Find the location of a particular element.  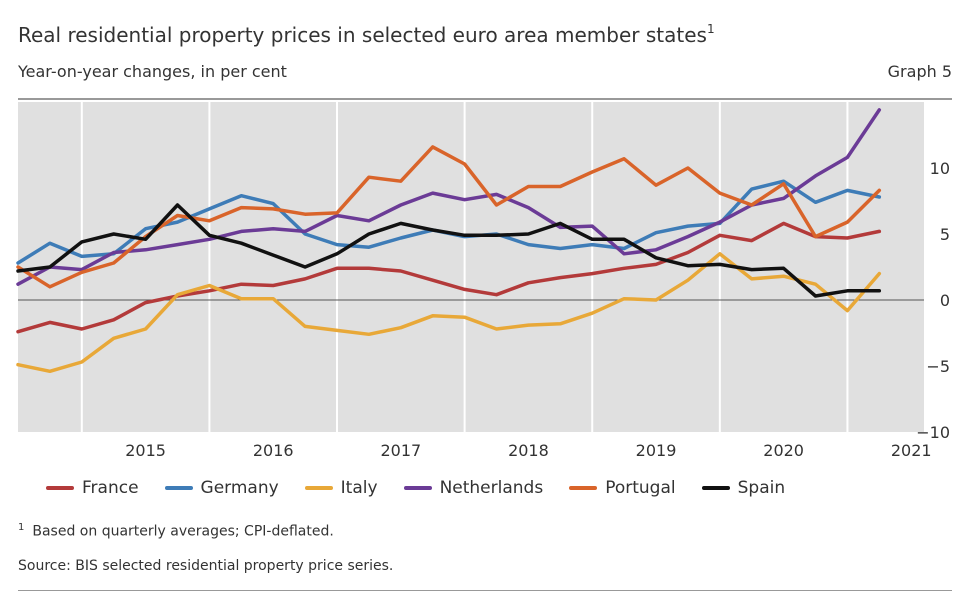

x-axis-ticks: 2015 2016 2017 2018 2019 2020 2021 is located at coordinates (528, 450).